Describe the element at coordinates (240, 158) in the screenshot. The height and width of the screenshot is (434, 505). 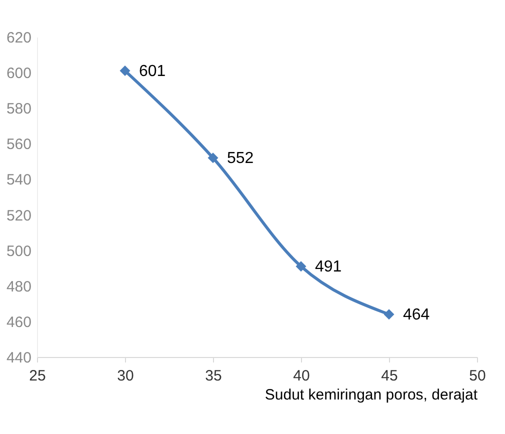
I see `data-label: 552` at that location.